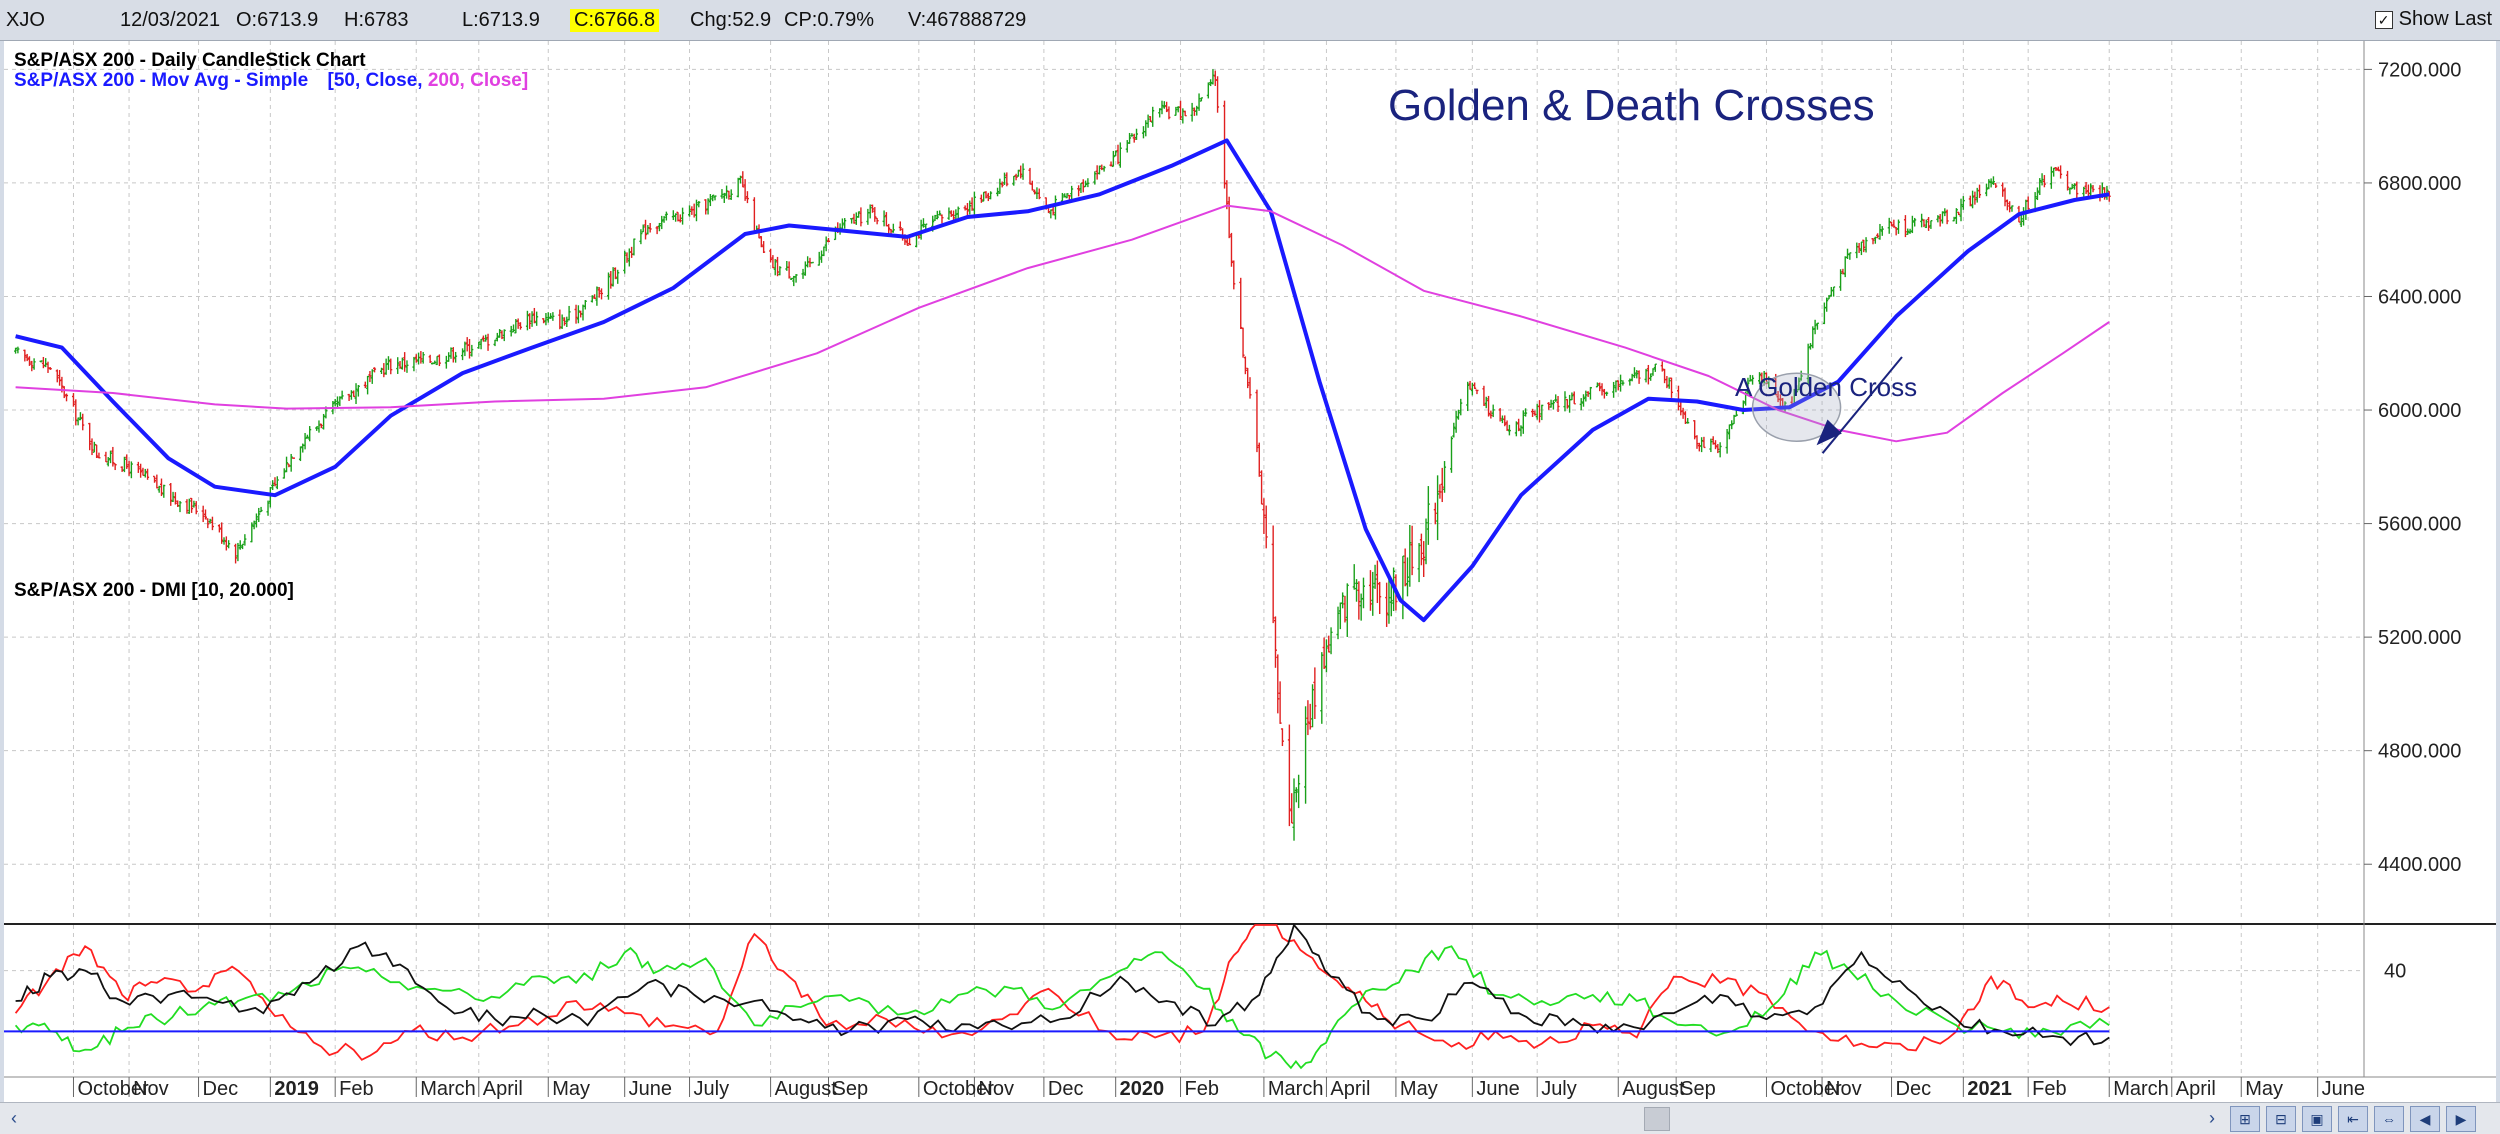 Image resolution: width=2500 pixels, height=1134 pixels. Describe the element at coordinates (2425, 1119) in the screenshot. I see `previous-page-icon: ◀` at that location.